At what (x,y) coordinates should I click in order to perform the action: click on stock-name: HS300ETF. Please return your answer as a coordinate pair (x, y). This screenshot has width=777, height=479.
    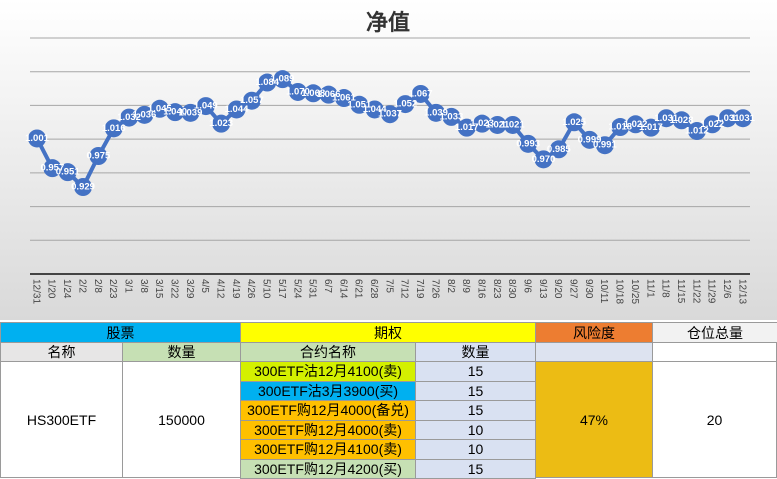
    Looking at the image, I should click on (61, 419).